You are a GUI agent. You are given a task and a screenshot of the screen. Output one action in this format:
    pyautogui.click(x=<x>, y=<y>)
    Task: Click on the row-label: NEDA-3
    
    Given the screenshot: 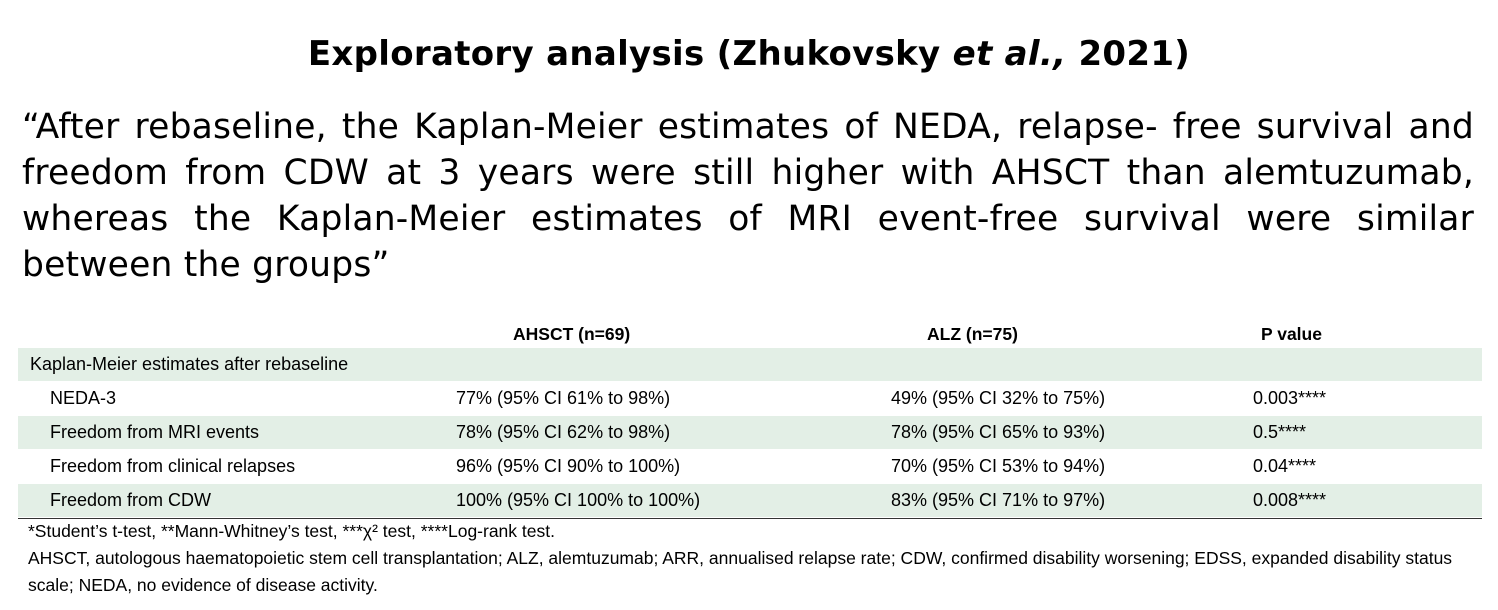 What is the action you would take?
    pyautogui.click(x=83, y=398)
    